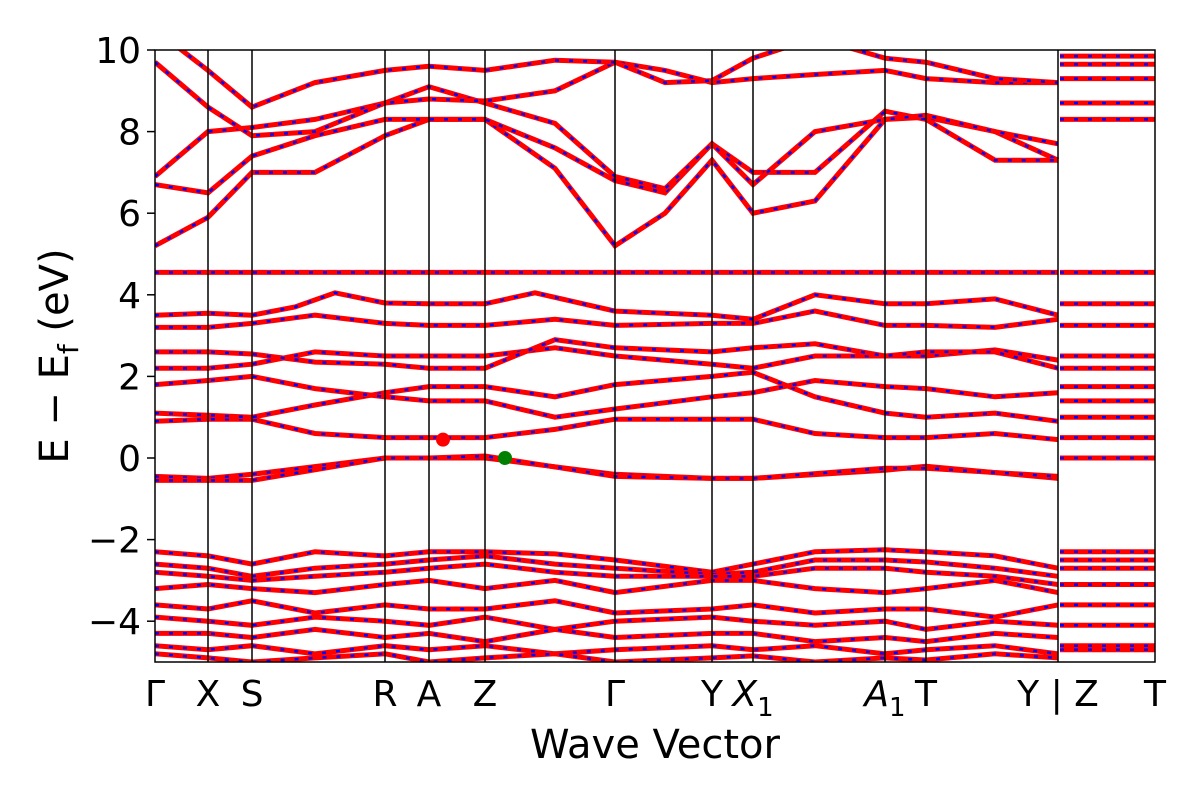 The image size is (1200, 800). Describe the element at coordinates (252, 694) in the screenshot. I see `x-tick-label-2: S` at that location.